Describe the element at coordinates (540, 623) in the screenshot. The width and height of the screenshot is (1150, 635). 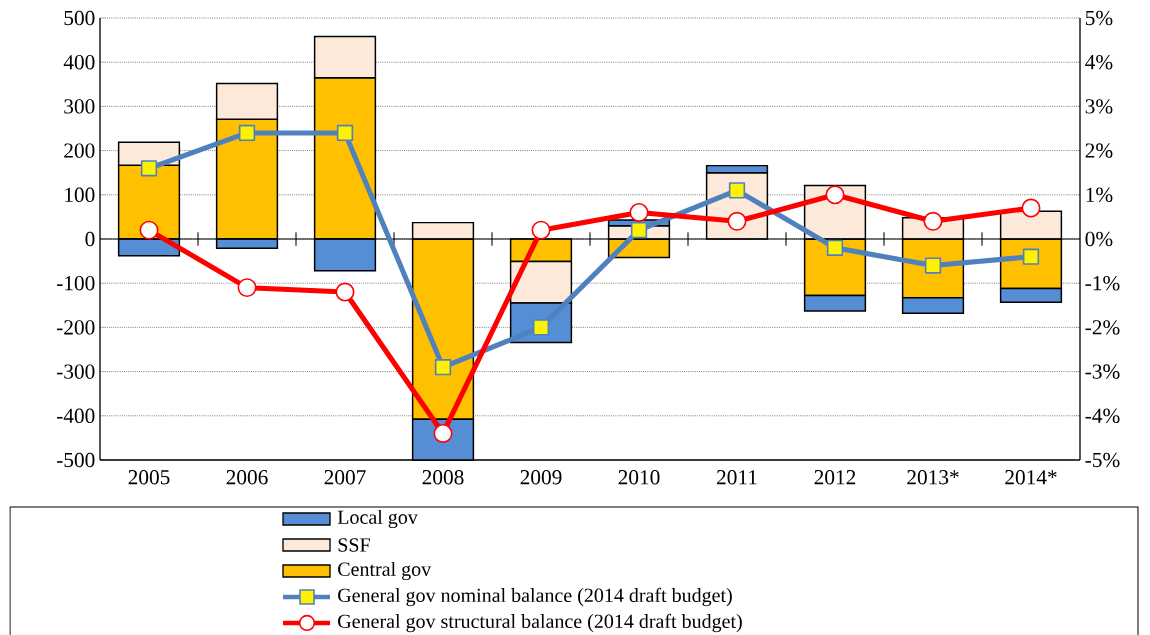
I see `legend-label: General gov structural balance (2014 draft budget)` at that location.